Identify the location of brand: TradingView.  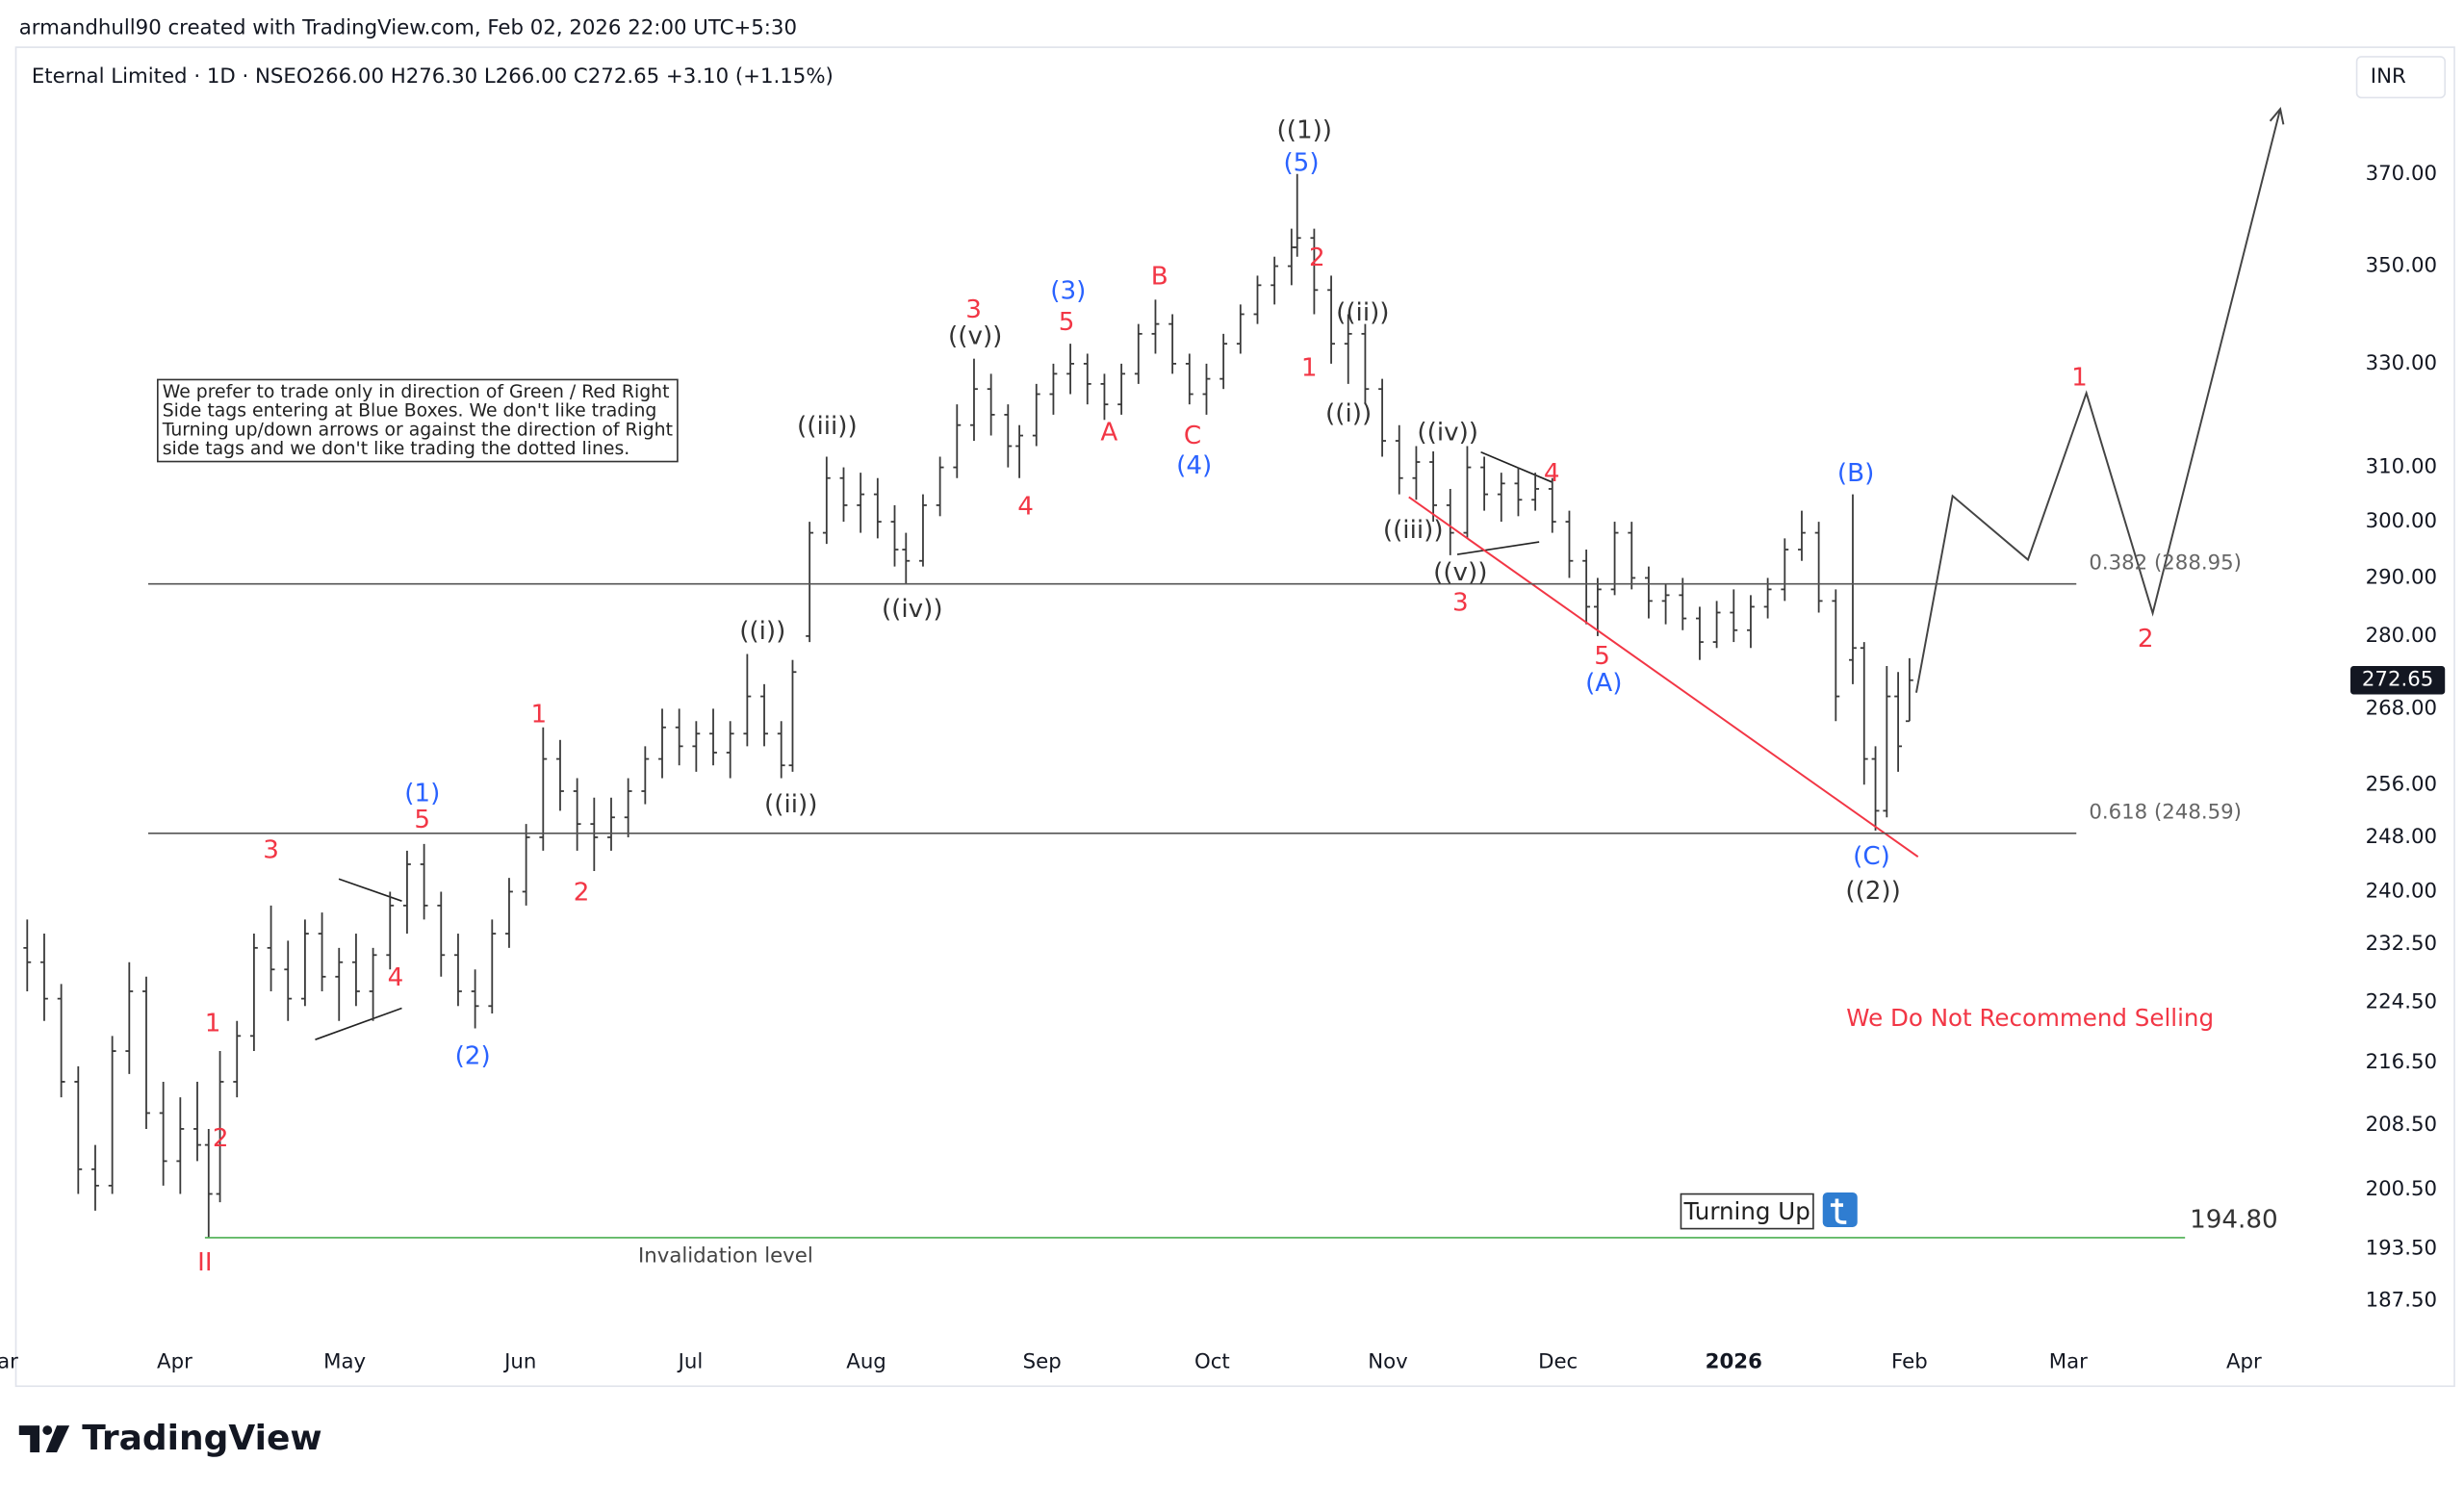
(201, 1438).